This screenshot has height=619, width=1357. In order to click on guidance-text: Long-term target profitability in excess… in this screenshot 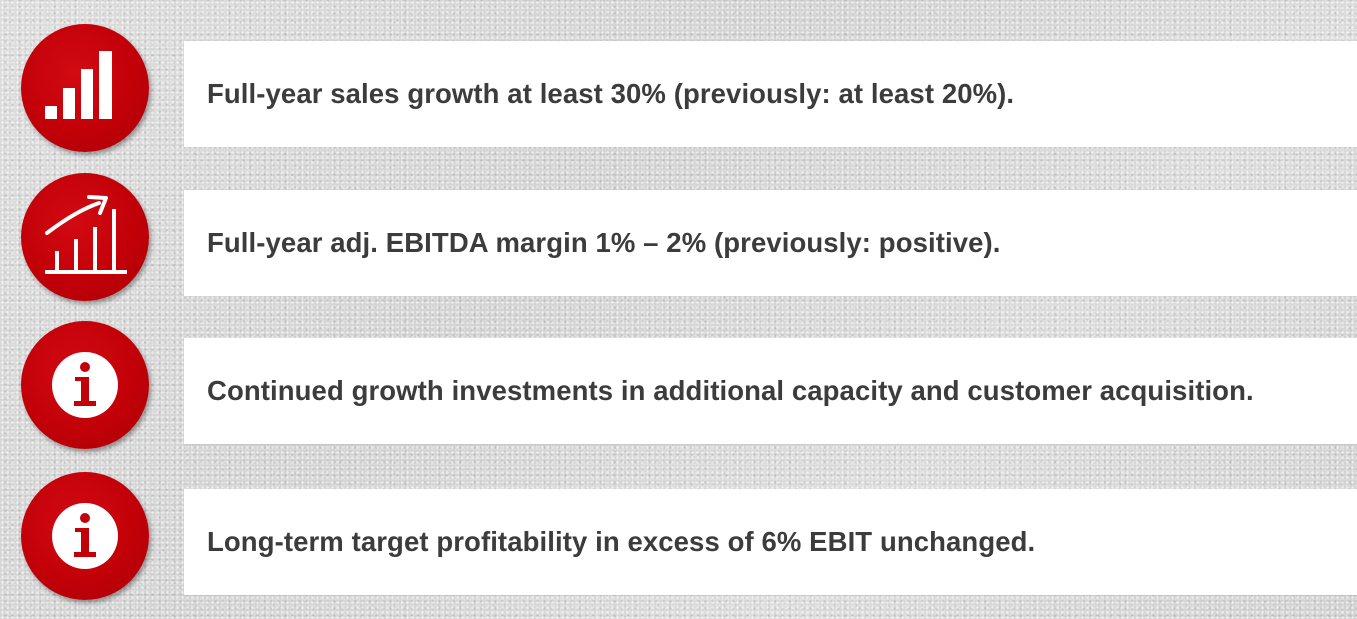, I will do `click(621, 541)`.